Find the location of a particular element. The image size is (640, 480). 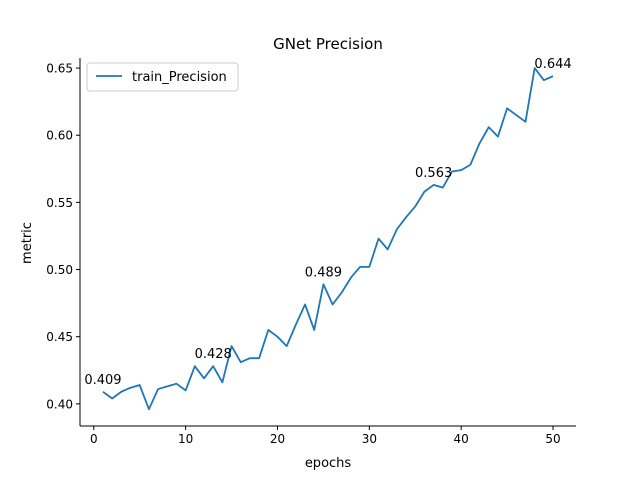

legend-label: train_Precision is located at coordinates (179, 77).